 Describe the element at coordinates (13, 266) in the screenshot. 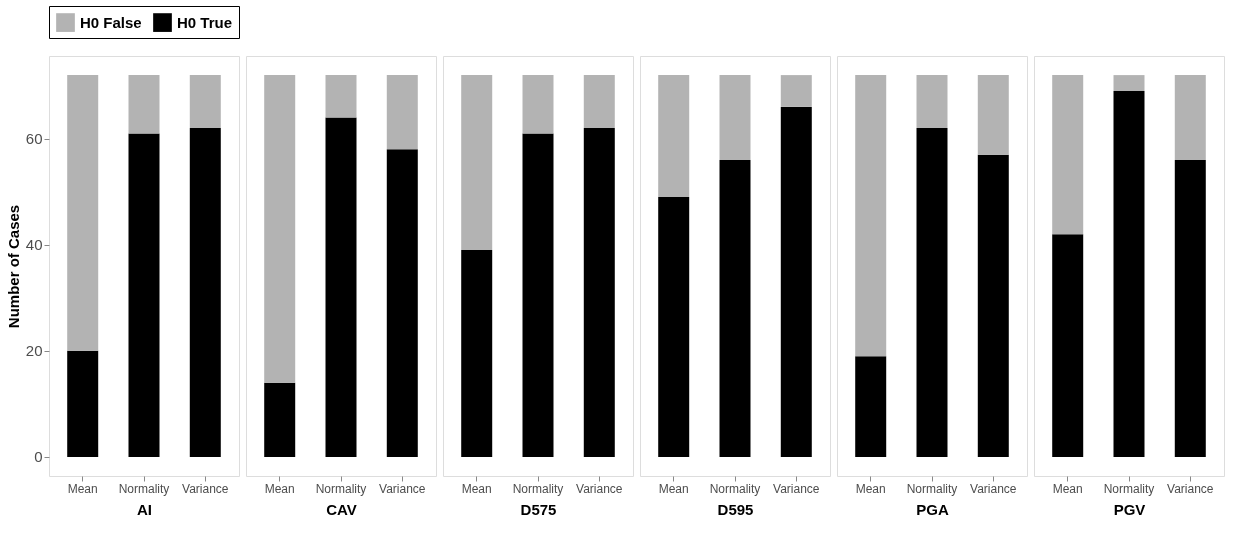

I see `y-axis-title: Number of Cases` at that location.